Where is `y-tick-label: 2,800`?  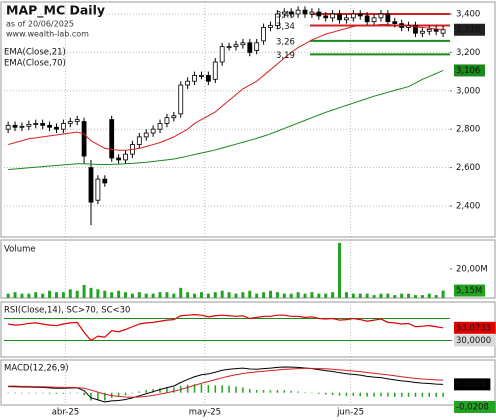 y-tick-label: 2,800 is located at coordinates (468, 130).